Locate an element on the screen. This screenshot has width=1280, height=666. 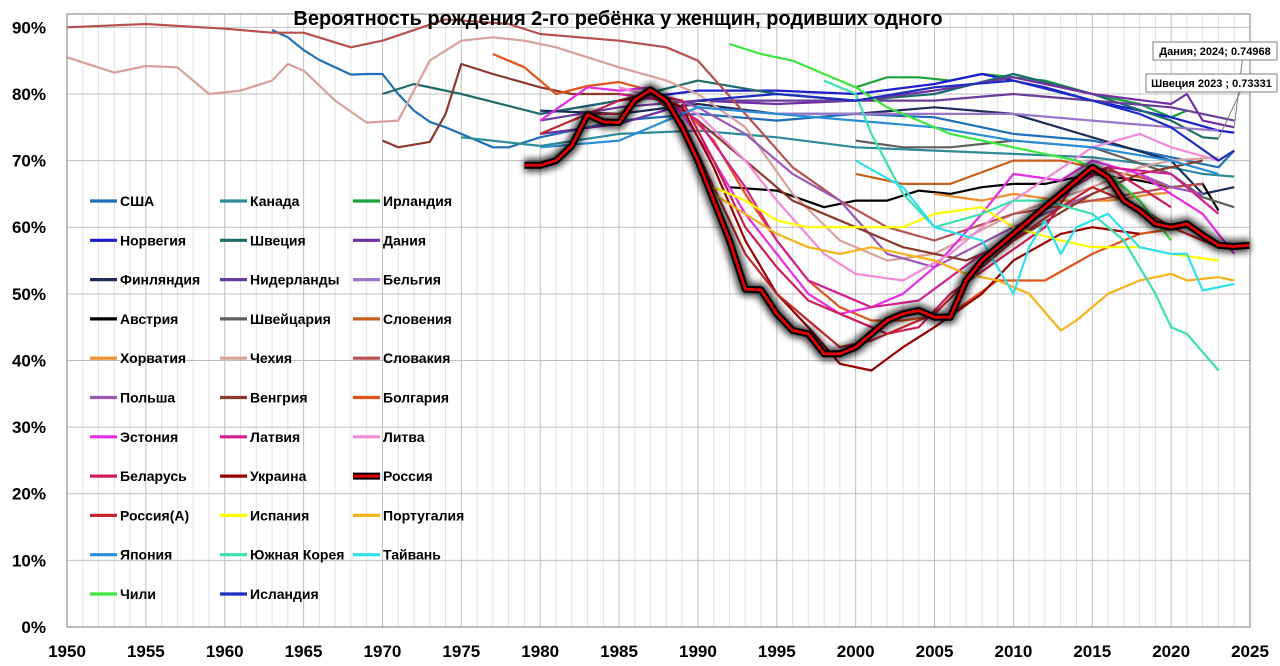
legend-label: Польша is located at coordinates (147, 398).